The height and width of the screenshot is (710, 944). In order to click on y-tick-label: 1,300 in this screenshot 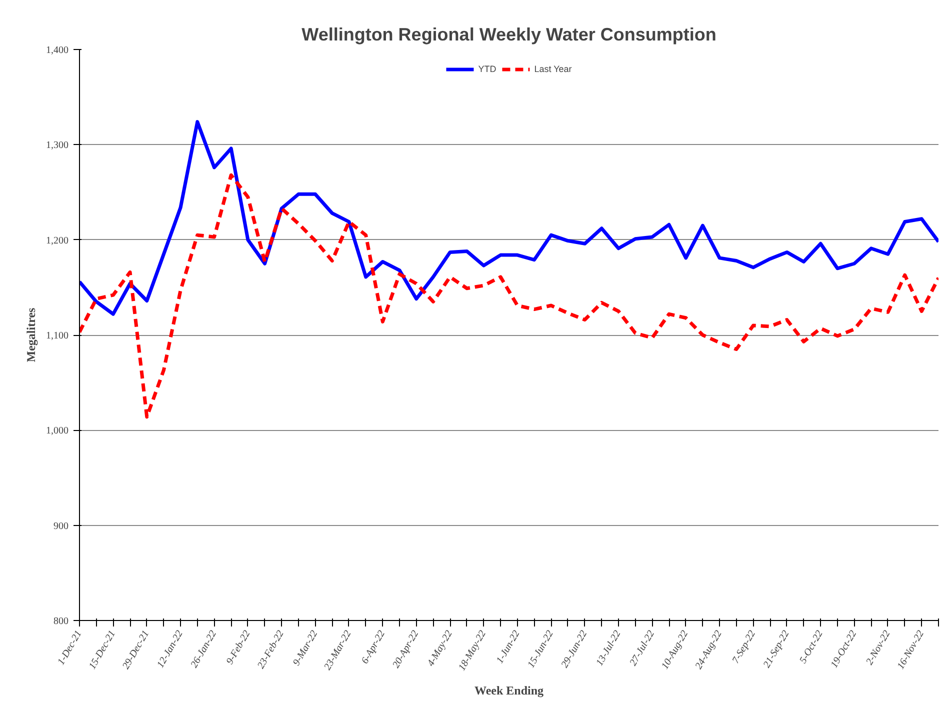, I will do `click(57, 146)`.